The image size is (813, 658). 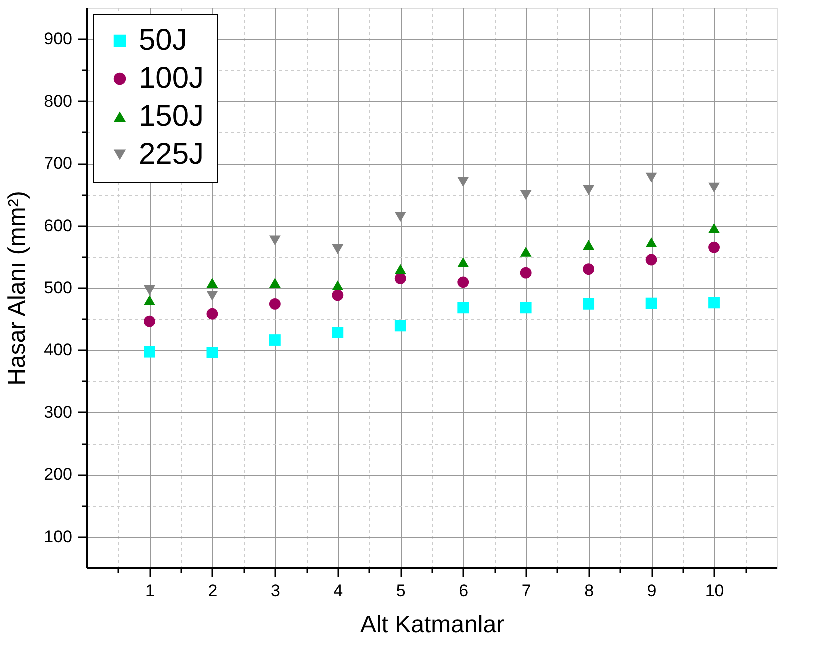 What do you see at coordinates (401, 591) in the screenshot?
I see `x-tick-label: 5` at bounding box center [401, 591].